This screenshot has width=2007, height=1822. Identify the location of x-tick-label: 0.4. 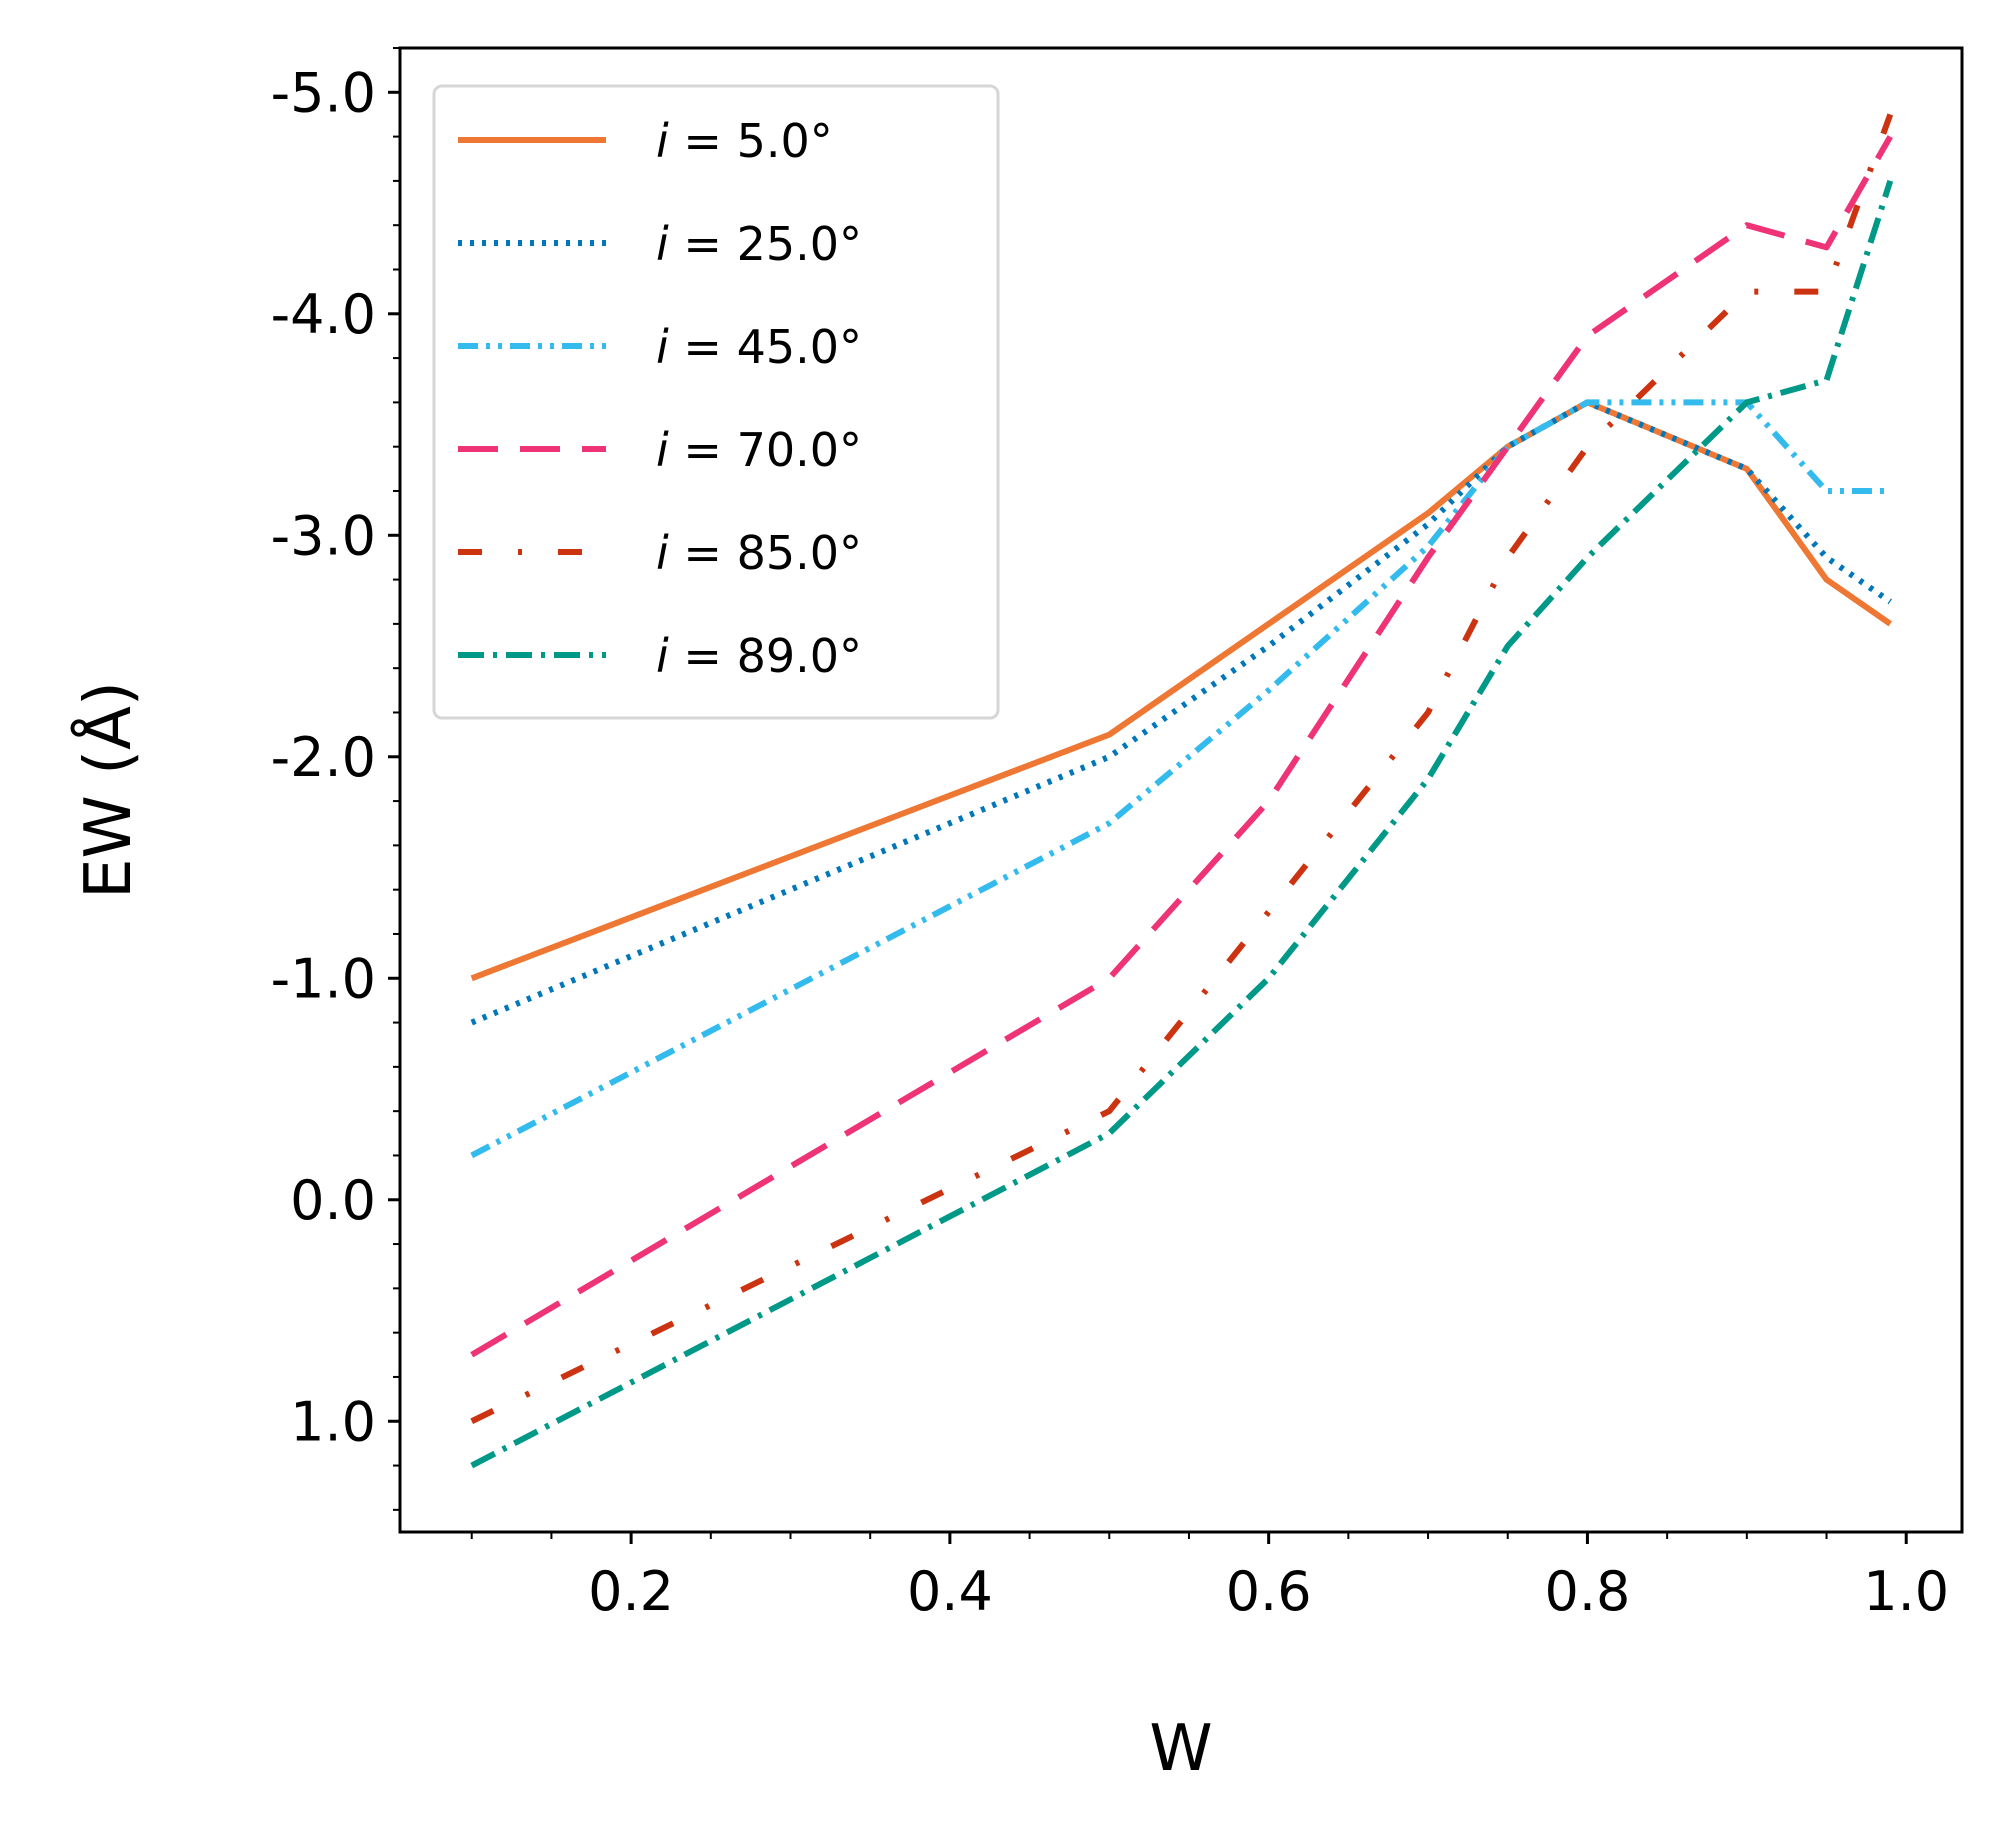
(950, 1591).